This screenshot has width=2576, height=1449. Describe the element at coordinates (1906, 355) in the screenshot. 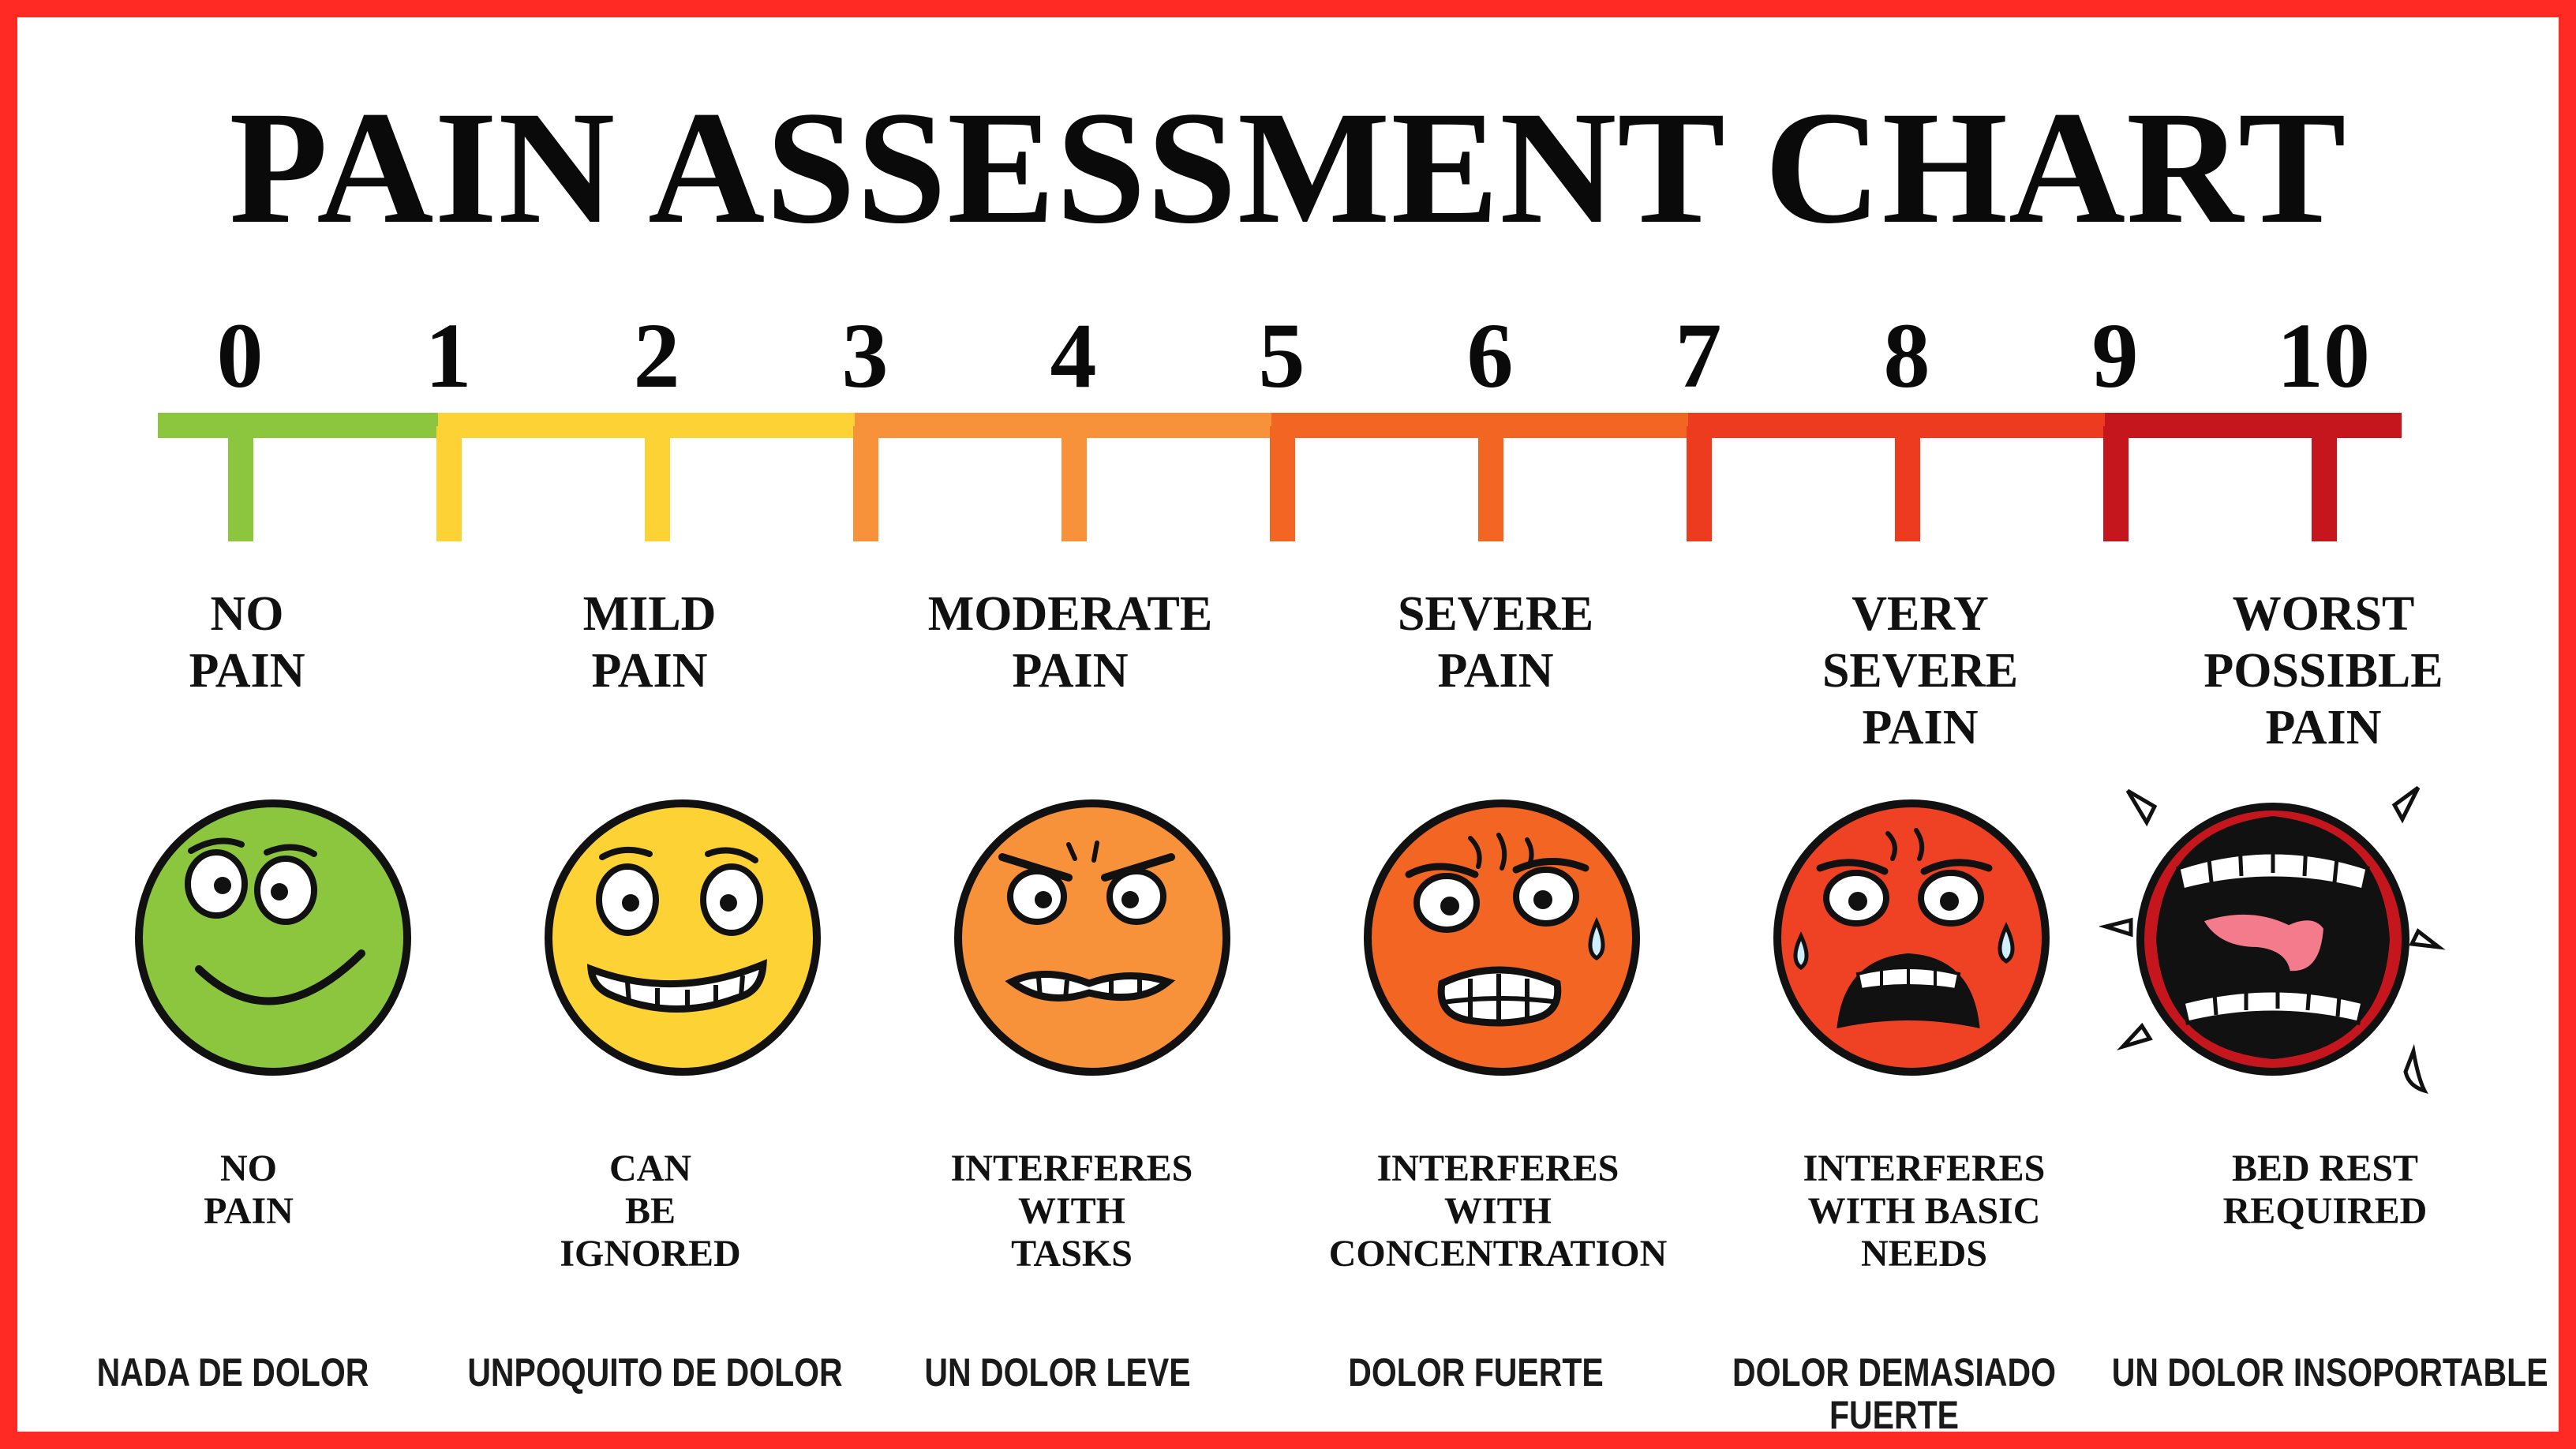

I see `scale-number-8: 8` at that location.